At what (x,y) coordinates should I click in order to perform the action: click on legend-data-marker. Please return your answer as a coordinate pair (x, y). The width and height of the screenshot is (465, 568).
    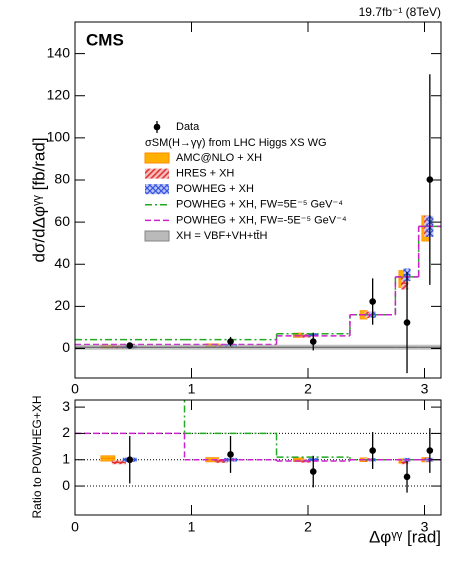
    Looking at the image, I should click on (157, 127).